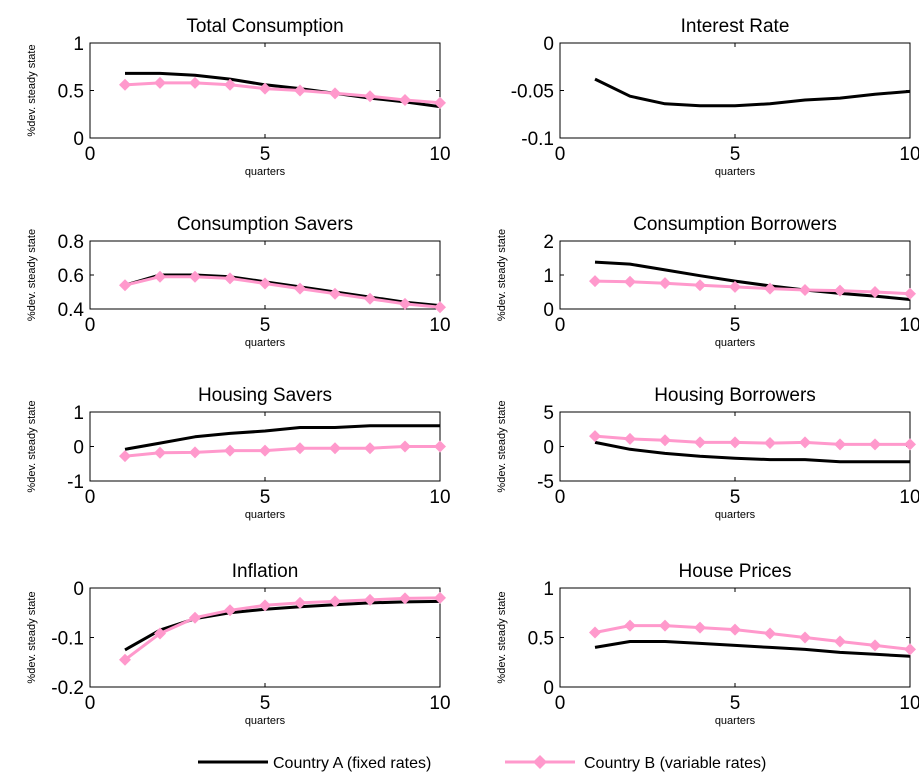 Image resolution: width=919 pixels, height=777 pixels. Describe the element at coordinates (71, 276) in the screenshot. I see `y-tick-label: 0.6` at that location.